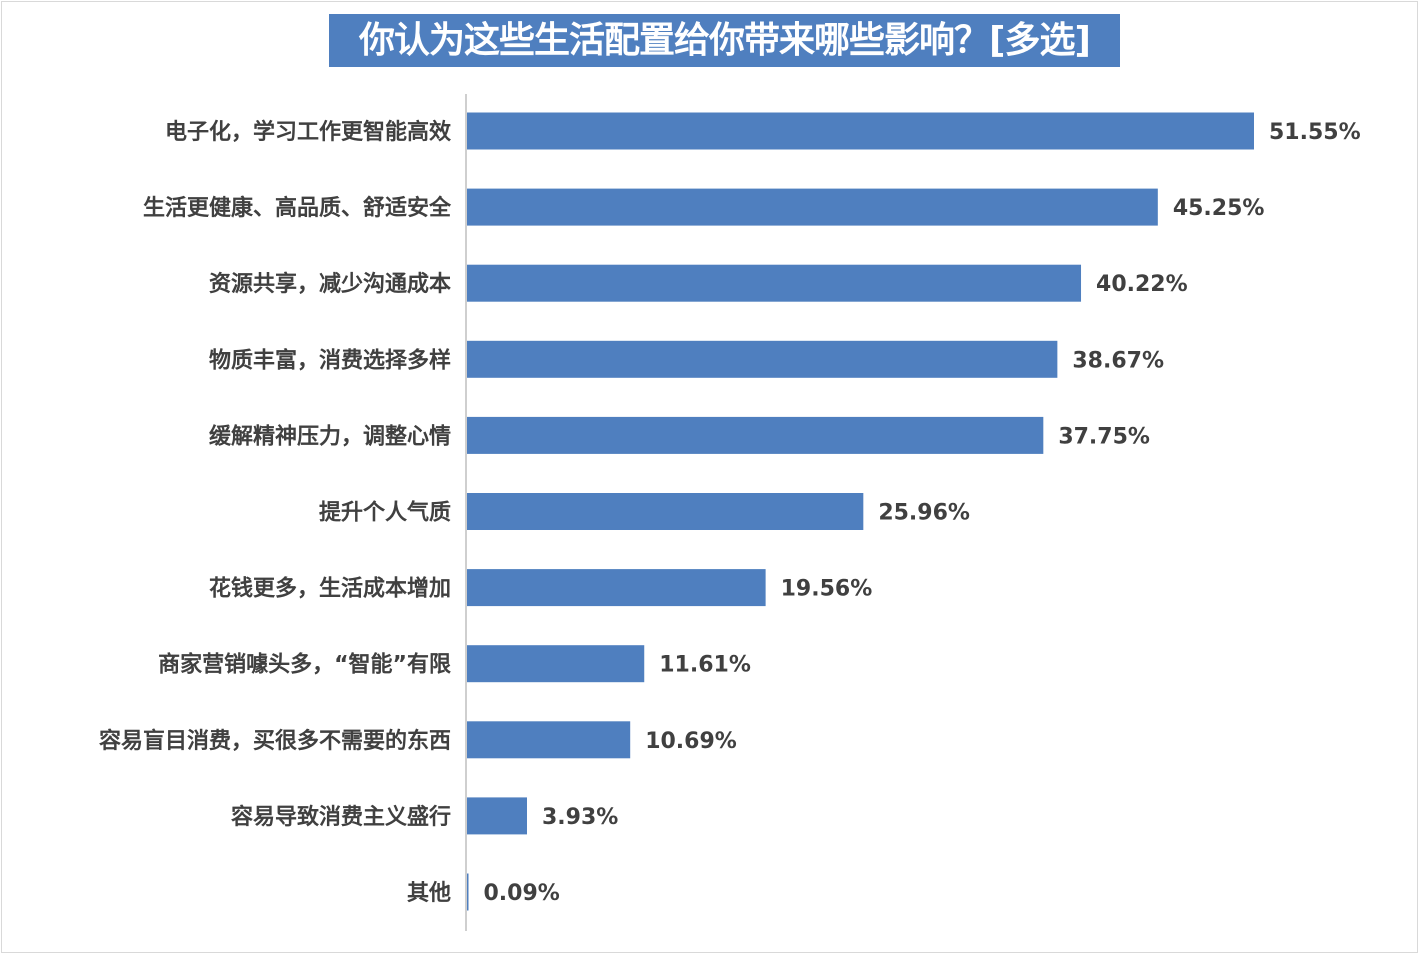  I want to click on value-label: 40.22%, so click(1142, 284).